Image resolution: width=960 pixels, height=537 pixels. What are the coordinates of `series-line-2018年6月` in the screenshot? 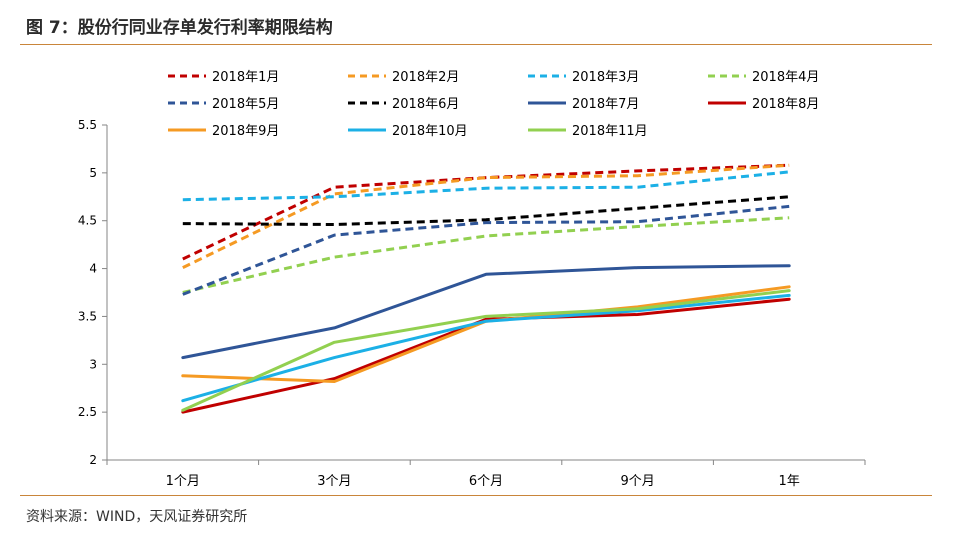 It's located at (486, 210).